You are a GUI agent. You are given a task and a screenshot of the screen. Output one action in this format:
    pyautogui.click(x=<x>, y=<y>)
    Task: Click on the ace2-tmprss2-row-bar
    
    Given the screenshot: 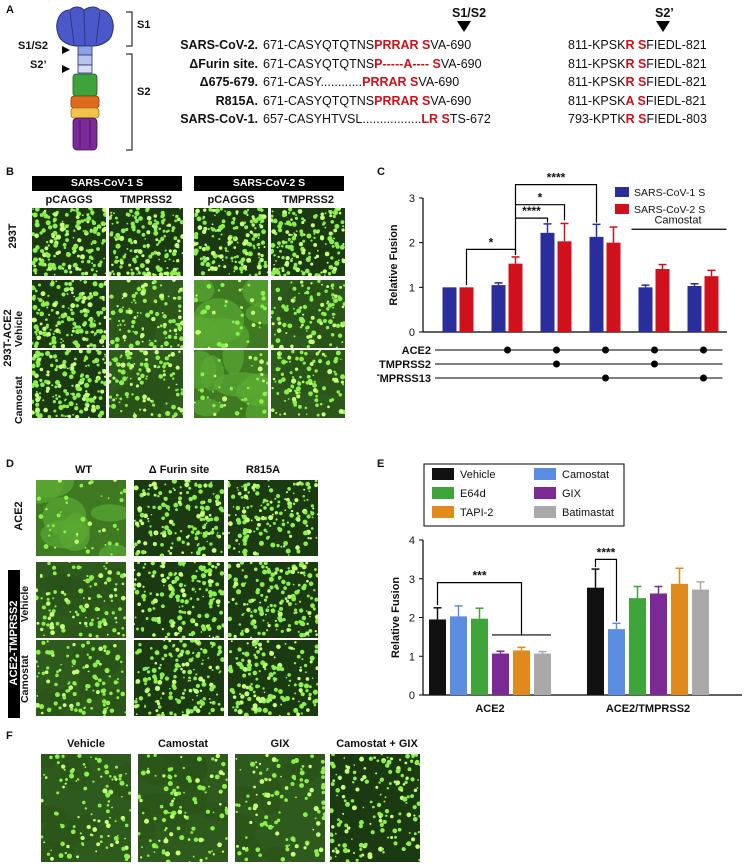 What is the action you would take?
    pyautogui.click(x=14, y=644)
    